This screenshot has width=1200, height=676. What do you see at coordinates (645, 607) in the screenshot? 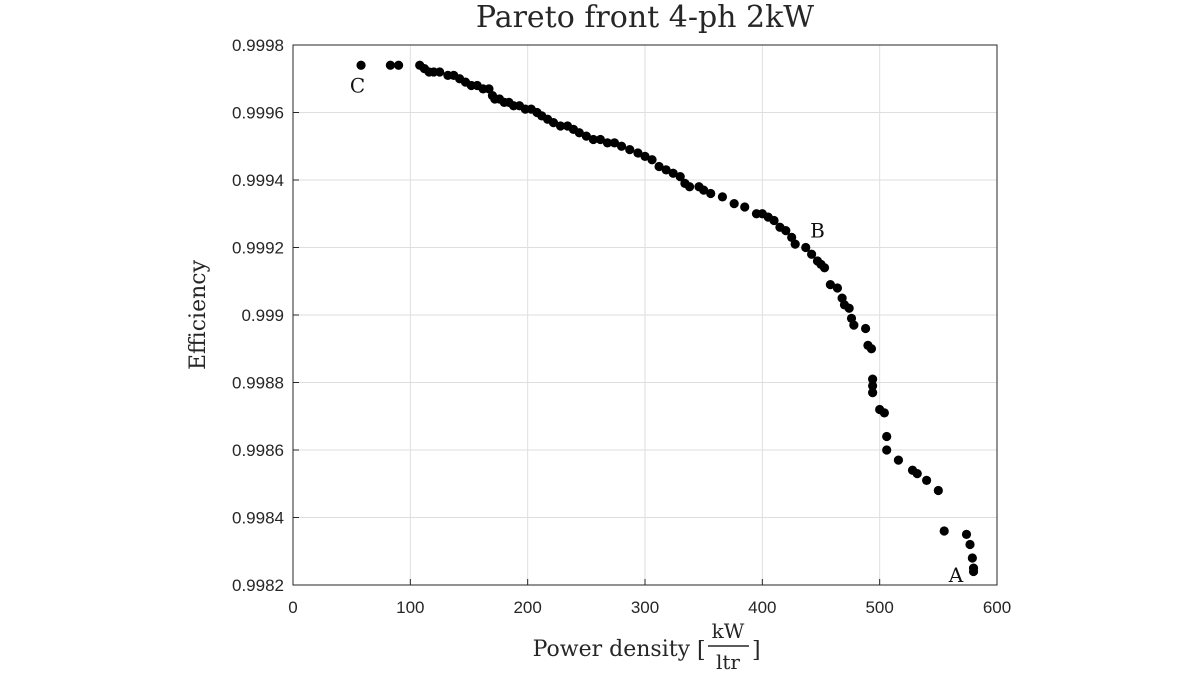
I see `x-tick-label: 300` at bounding box center [645, 607].